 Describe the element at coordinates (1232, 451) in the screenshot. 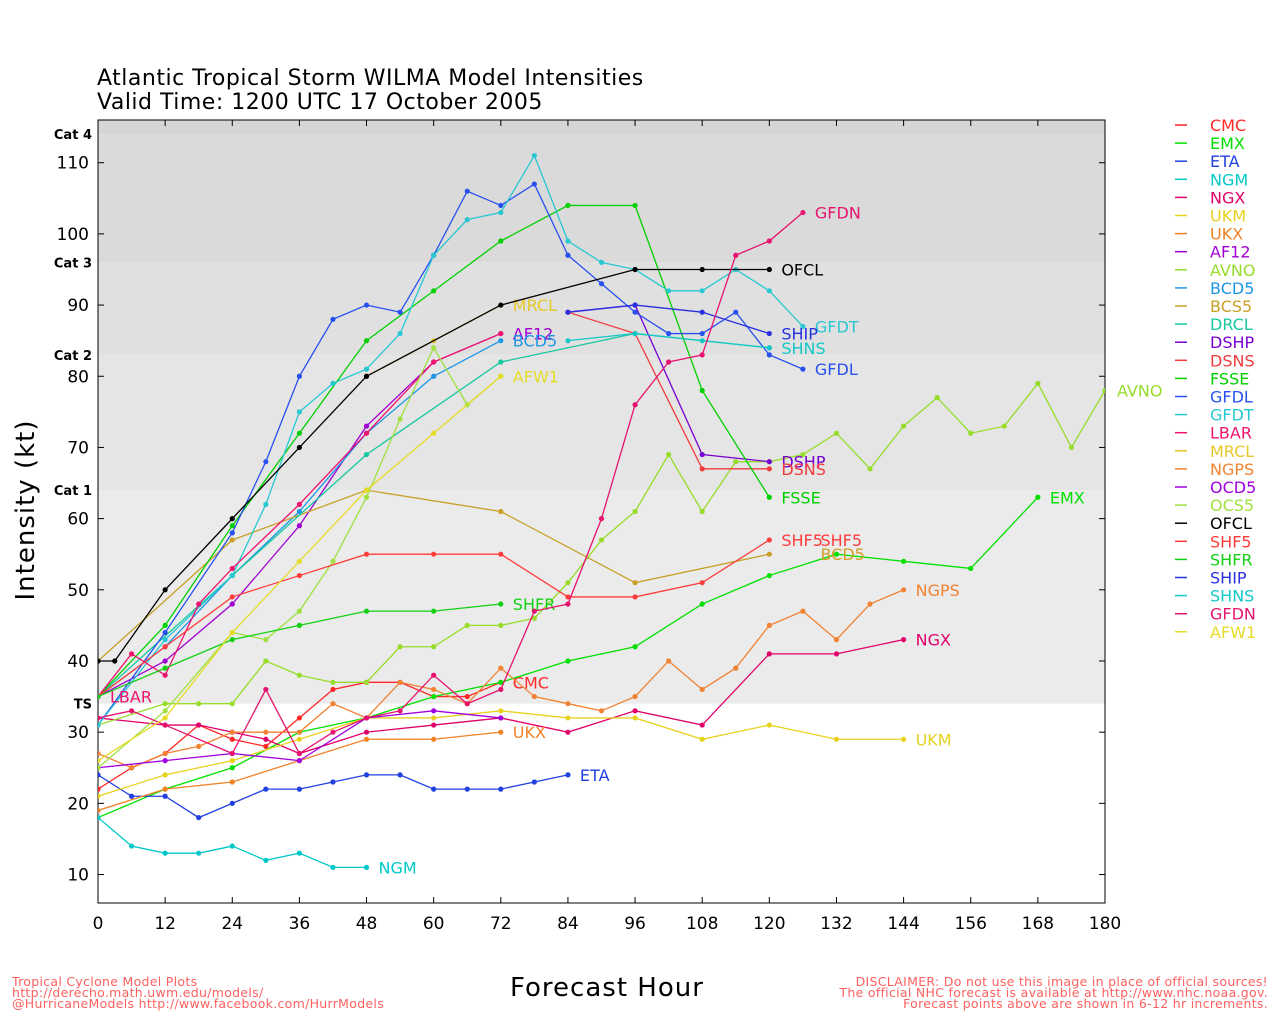

I see `legend-entry: MRCL` at that location.